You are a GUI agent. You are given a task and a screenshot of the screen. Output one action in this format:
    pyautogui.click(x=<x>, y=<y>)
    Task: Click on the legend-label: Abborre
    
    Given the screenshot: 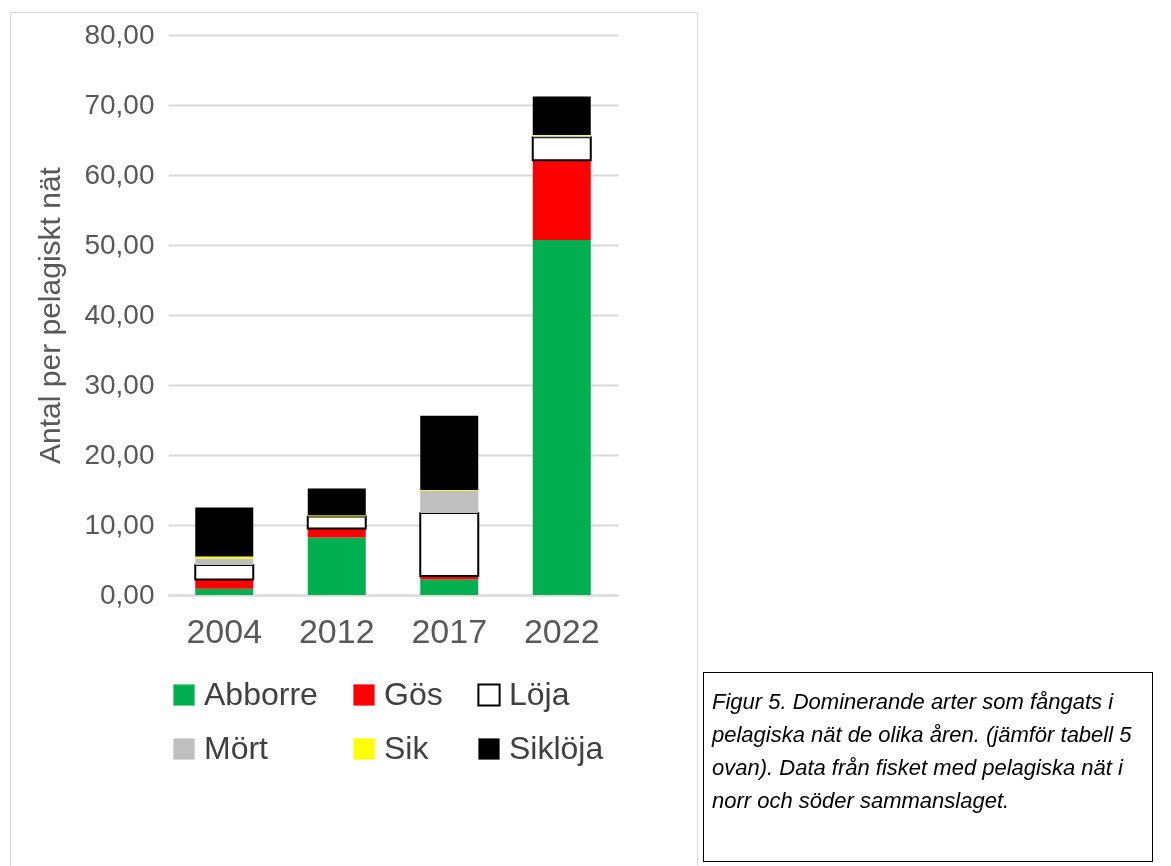 What is the action you would take?
    pyautogui.click(x=261, y=694)
    